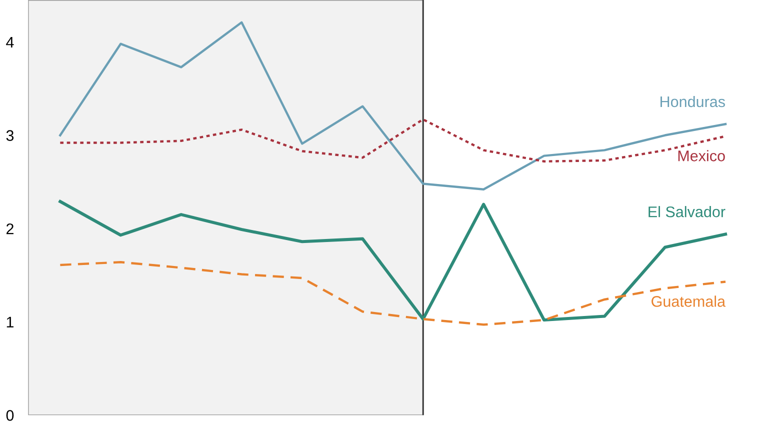 The width and height of the screenshot is (760, 428). What do you see at coordinates (689, 301) in the screenshot?
I see `series-label: Guatemala` at bounding box center [689, 301].